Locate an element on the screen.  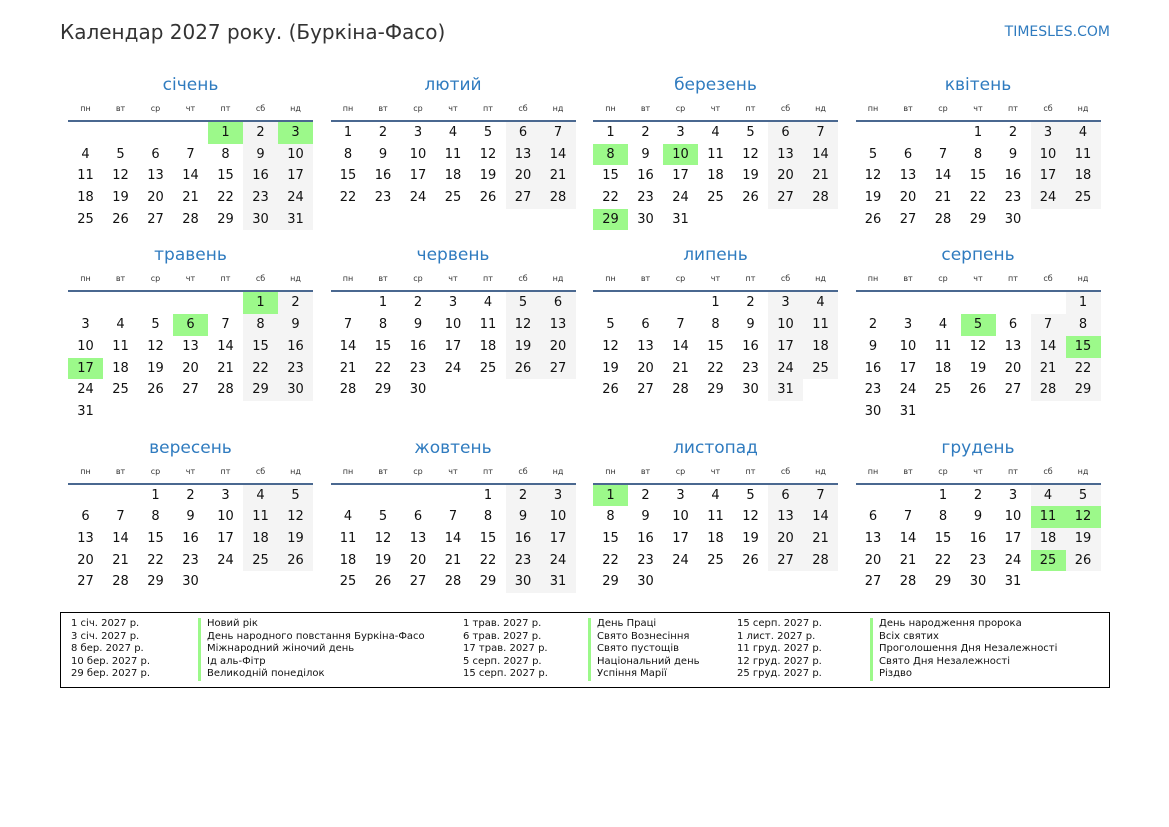
holiday-day: 25 is located at coordinates (1048, 560).